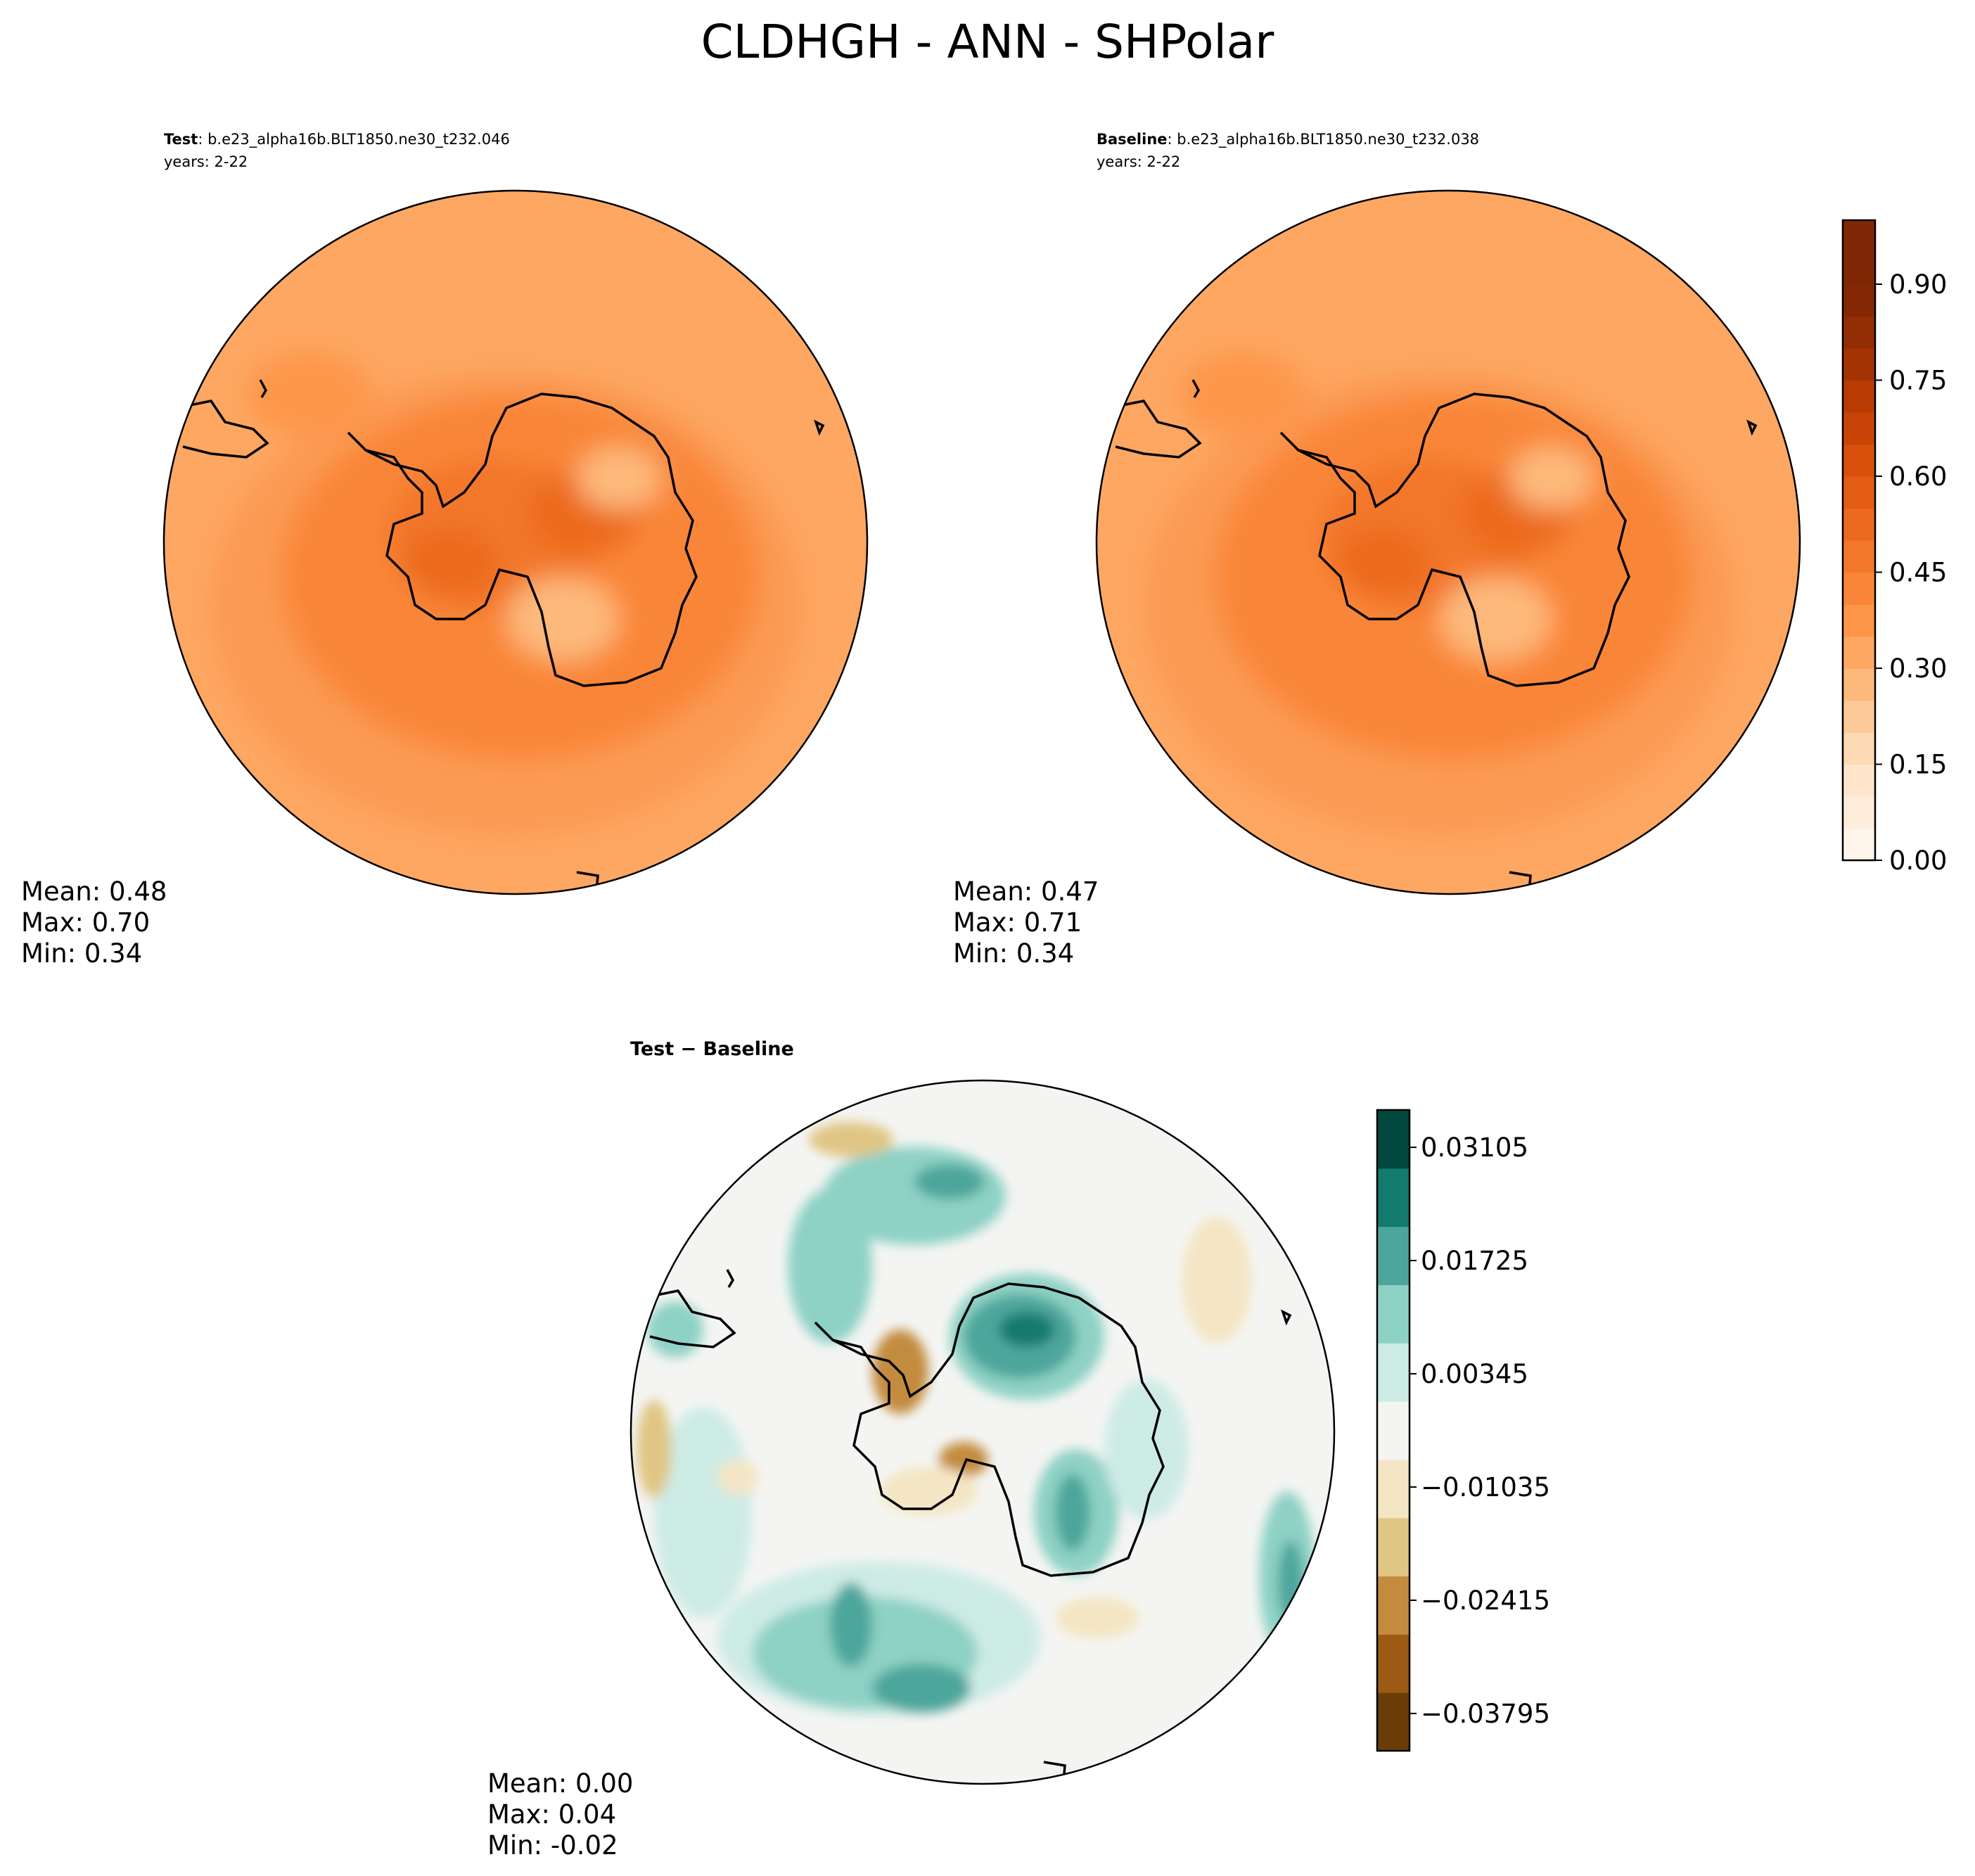  What do you see at coordinates (1474, 1147) in the screenshot?
I see `diff-colorbar-tick-label: 0.03105` at bounding box center [1474, 1147].